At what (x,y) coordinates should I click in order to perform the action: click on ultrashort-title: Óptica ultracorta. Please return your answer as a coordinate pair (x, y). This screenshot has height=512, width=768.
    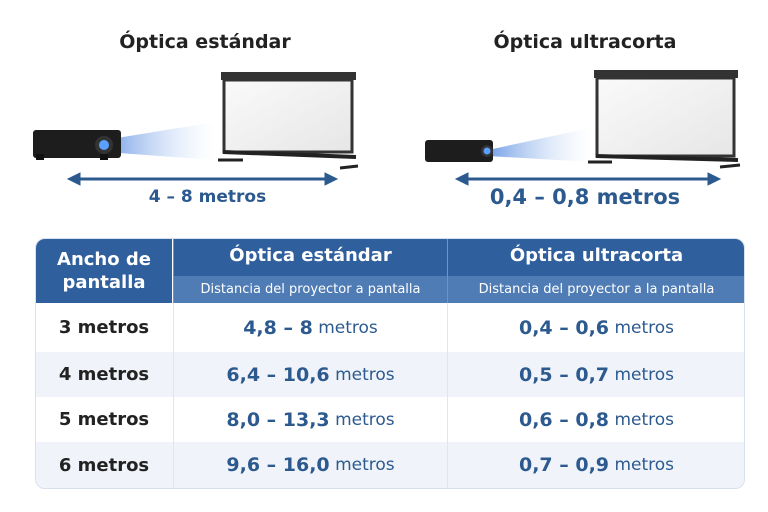
    Looking at the image, I should click on (585, 42).